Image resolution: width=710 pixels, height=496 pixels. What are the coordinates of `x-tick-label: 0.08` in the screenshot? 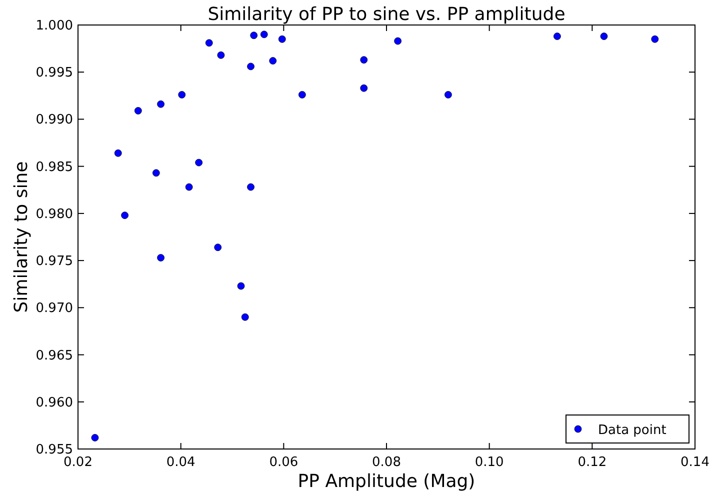 It's located at (386, 462).